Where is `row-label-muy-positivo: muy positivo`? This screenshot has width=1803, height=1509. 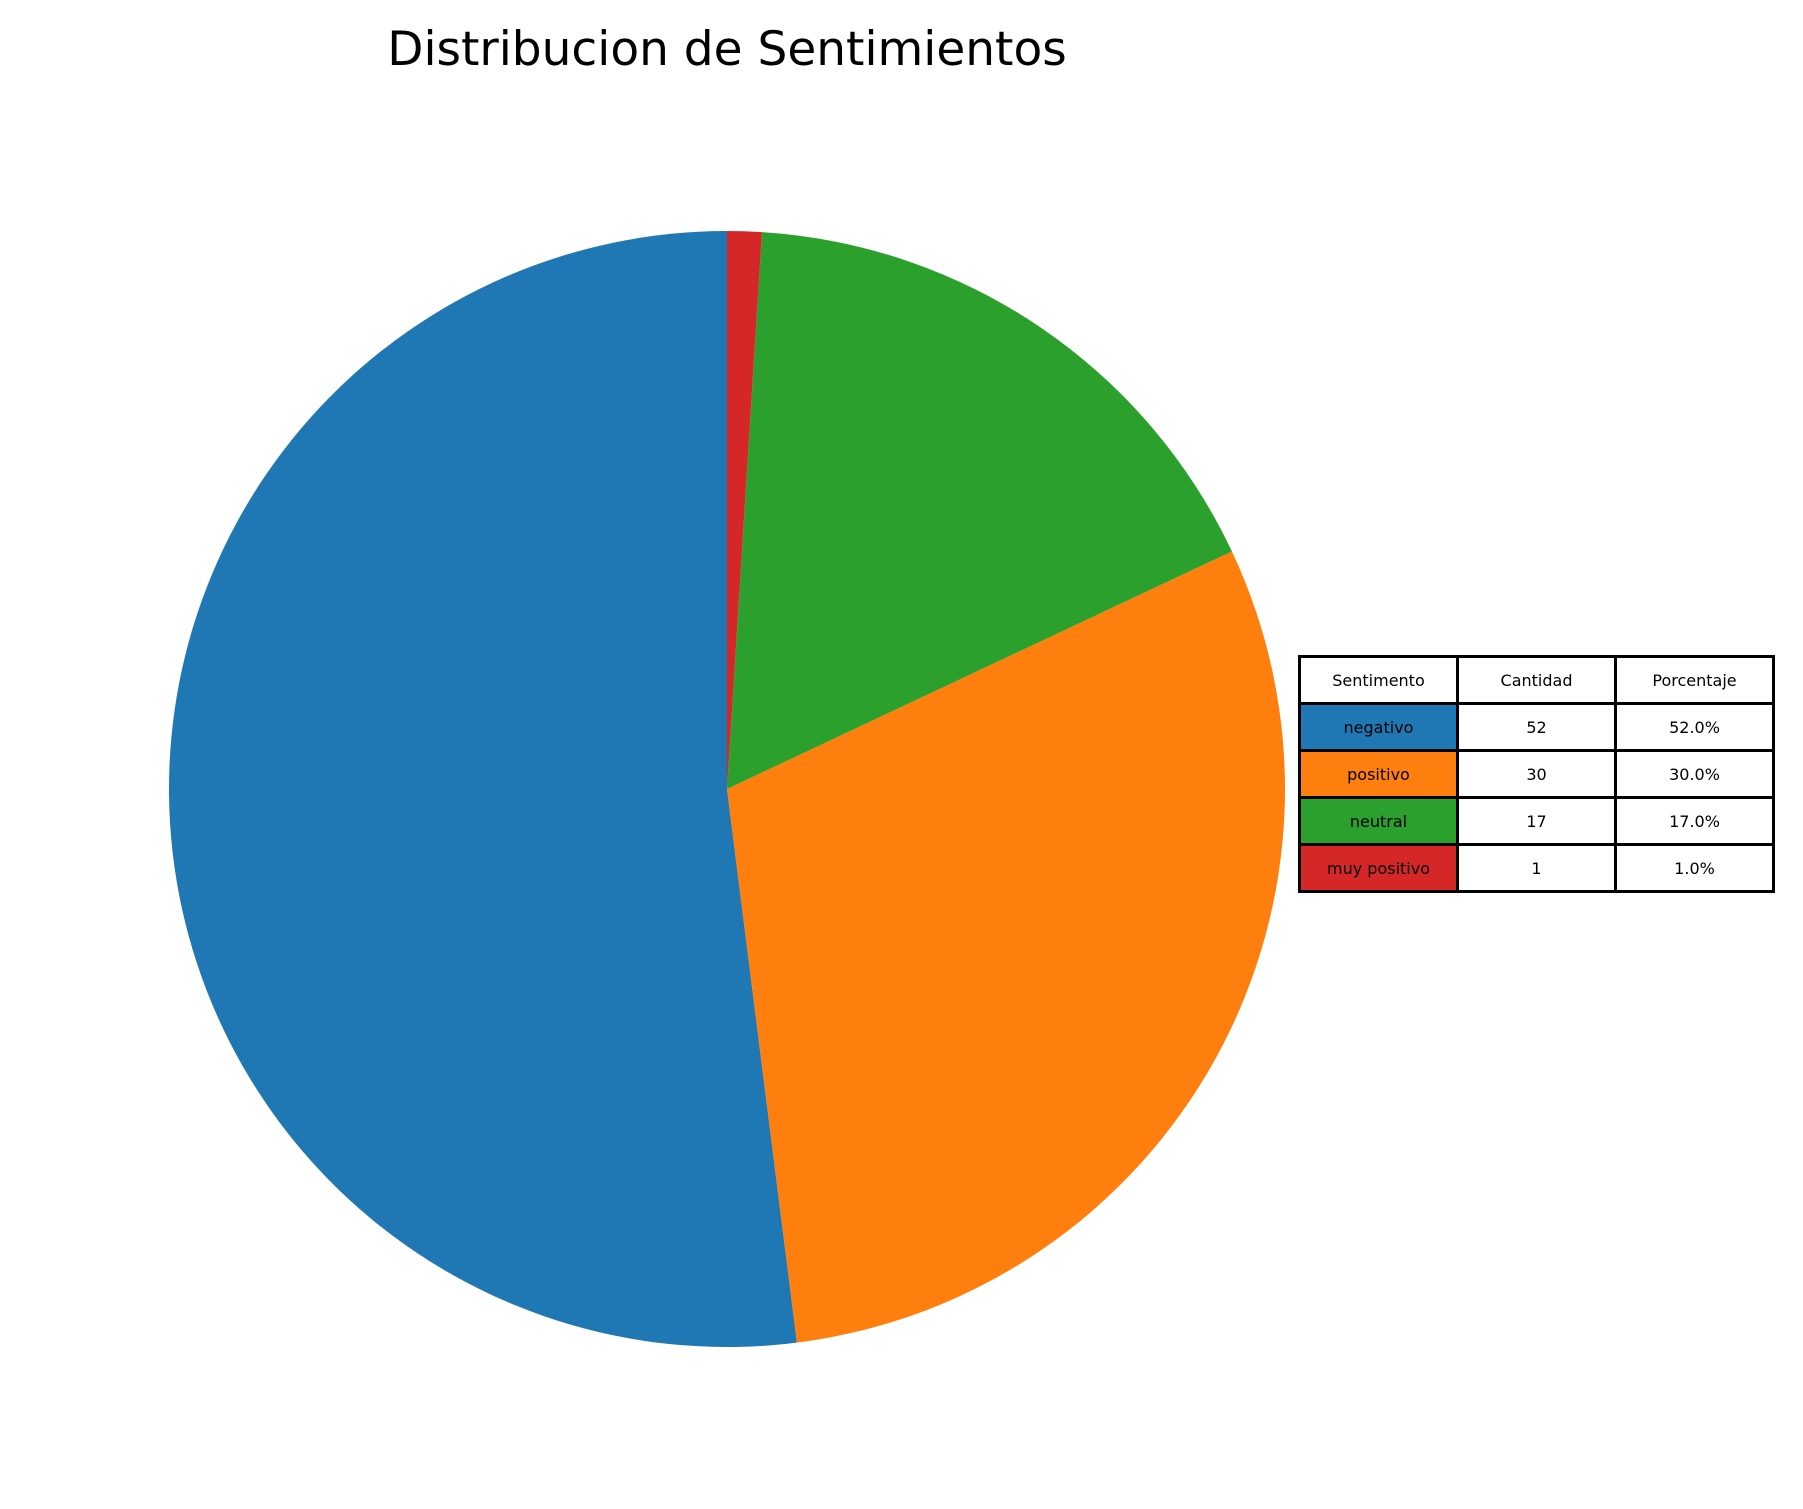 row-label-muy-positivo: muy positivo is located at coordinates (1378, 868).